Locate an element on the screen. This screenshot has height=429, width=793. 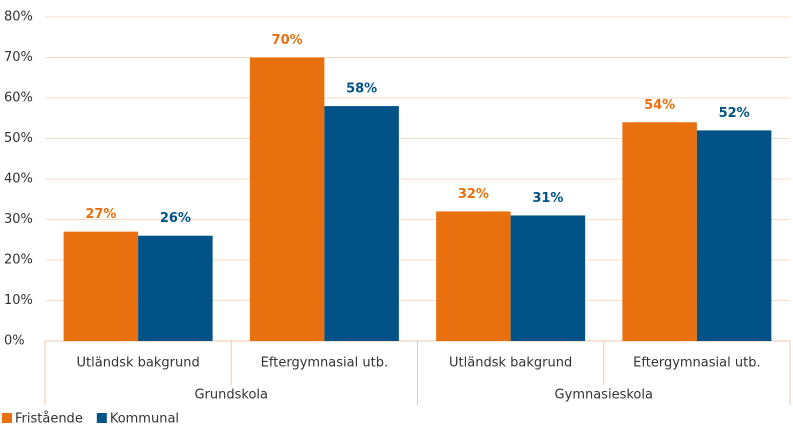
group-label: Grundskola is located at coordinates (231, 395).